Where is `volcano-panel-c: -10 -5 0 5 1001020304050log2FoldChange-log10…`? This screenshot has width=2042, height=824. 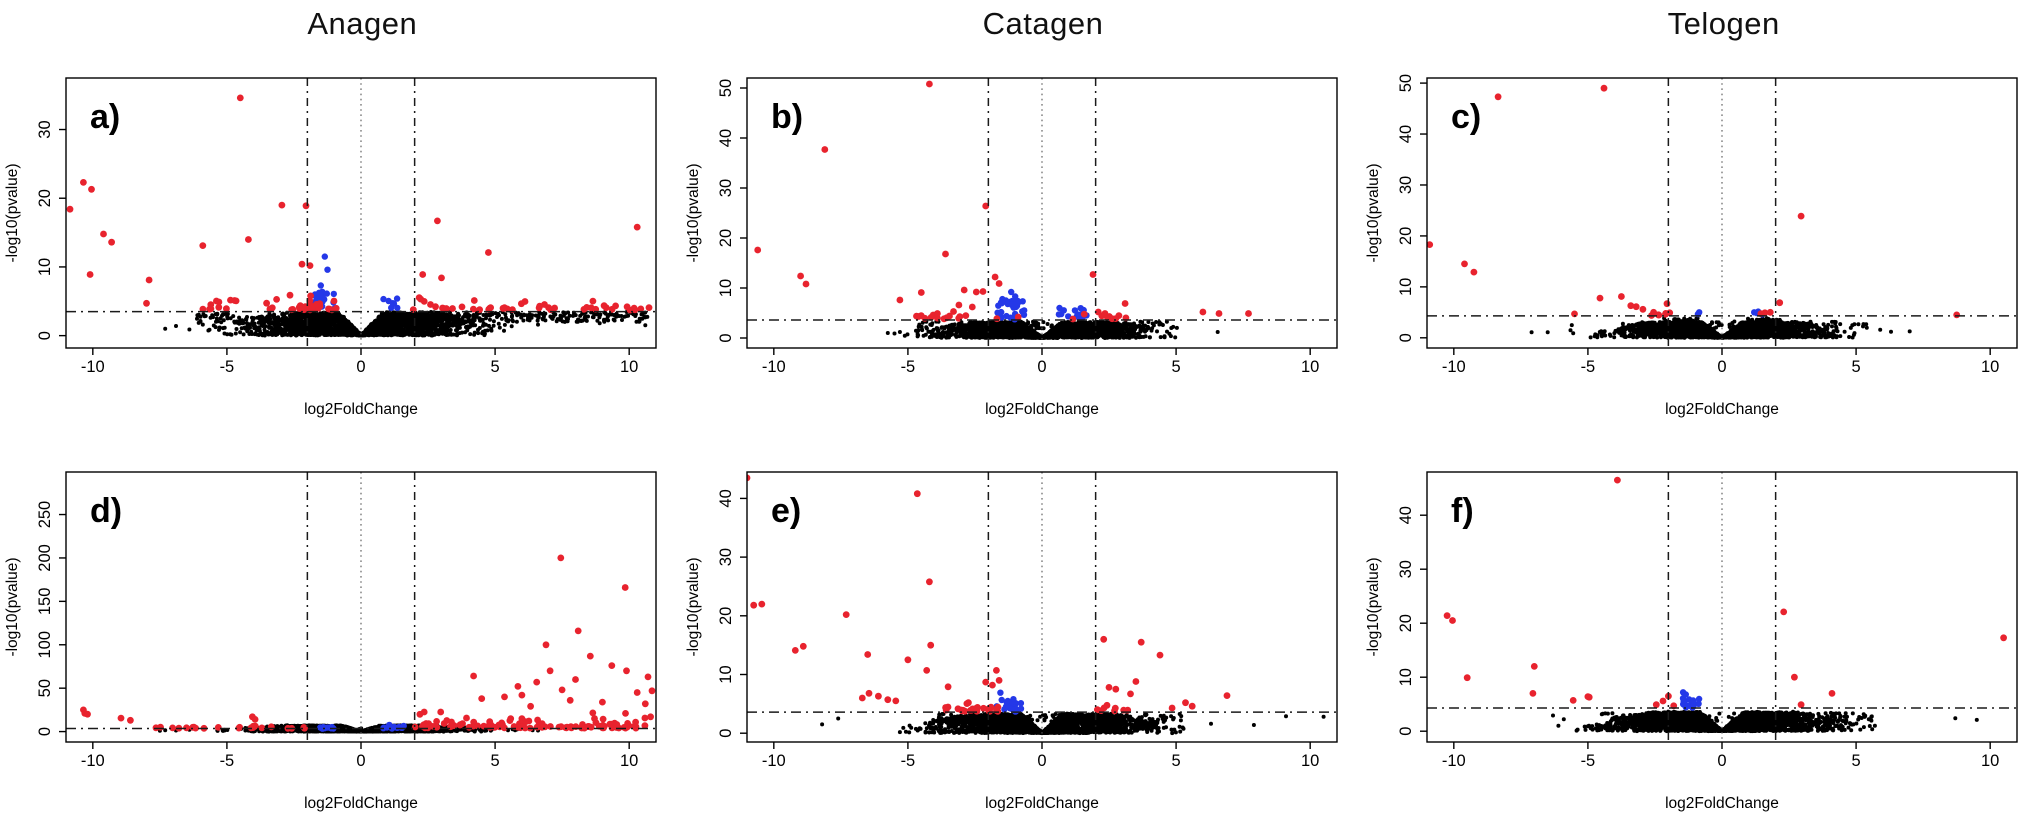
volcano-panel-c: -10 -5 0 5 1001020304050log2FoldChange-log10… is located at coordinates (1692, 246).